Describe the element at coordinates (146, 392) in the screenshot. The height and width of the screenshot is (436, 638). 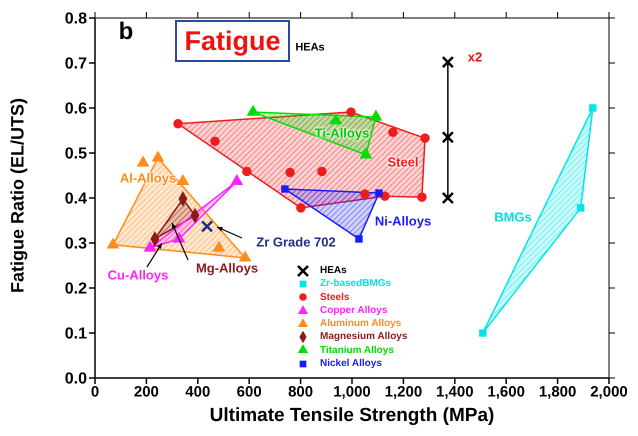
I see `x-tick-label: 200` at that location.